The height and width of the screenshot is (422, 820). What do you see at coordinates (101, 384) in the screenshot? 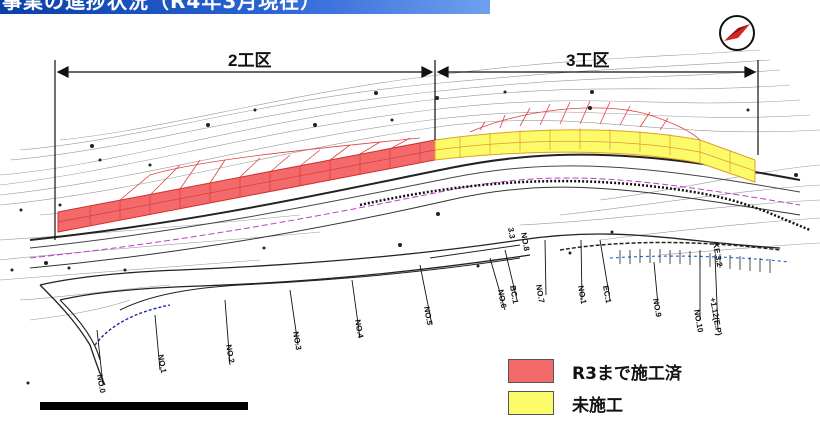
I see `station-label: NO.0` at bounding box center [101, 384].